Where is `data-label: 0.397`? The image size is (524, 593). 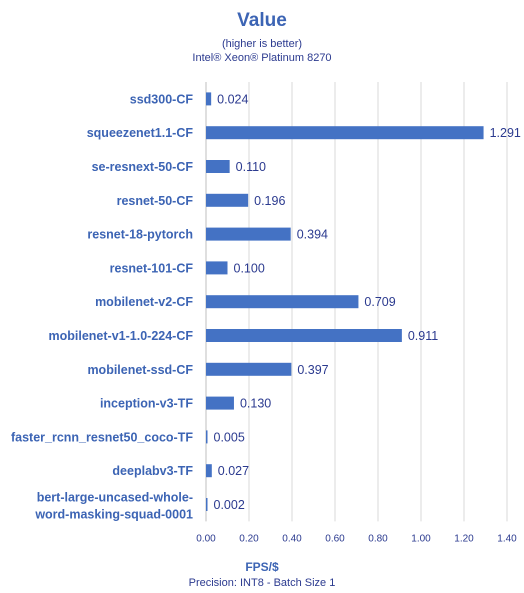
data-label: 0.397 is located at coordinates (312, 370).